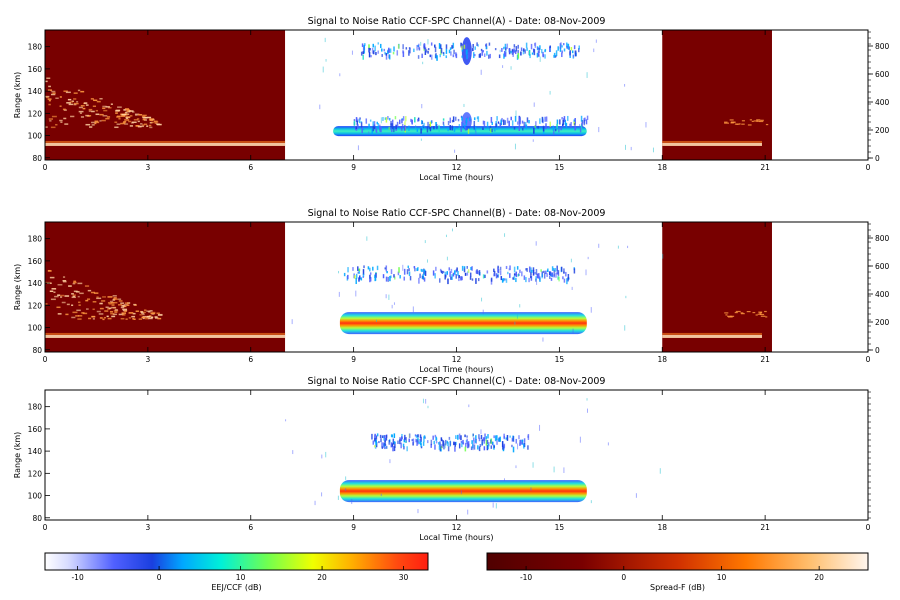  I want to click on x-tick-label: 0, so click(45, 359).